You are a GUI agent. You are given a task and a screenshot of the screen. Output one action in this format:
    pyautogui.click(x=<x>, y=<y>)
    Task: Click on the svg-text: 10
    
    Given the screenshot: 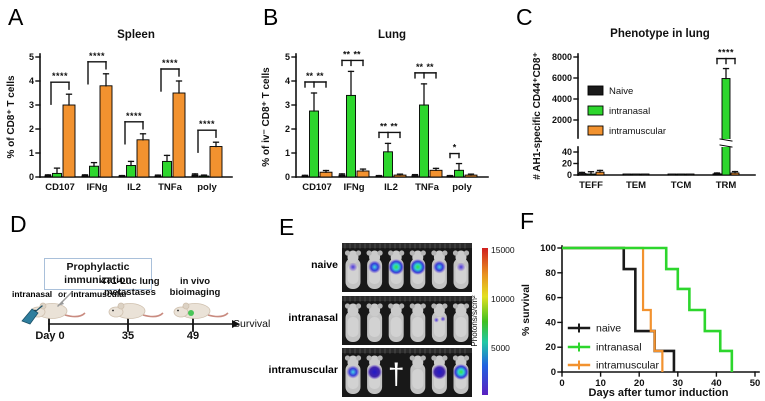 What is the action you would take?
    pyautogui.click(x=600, y=383)
    